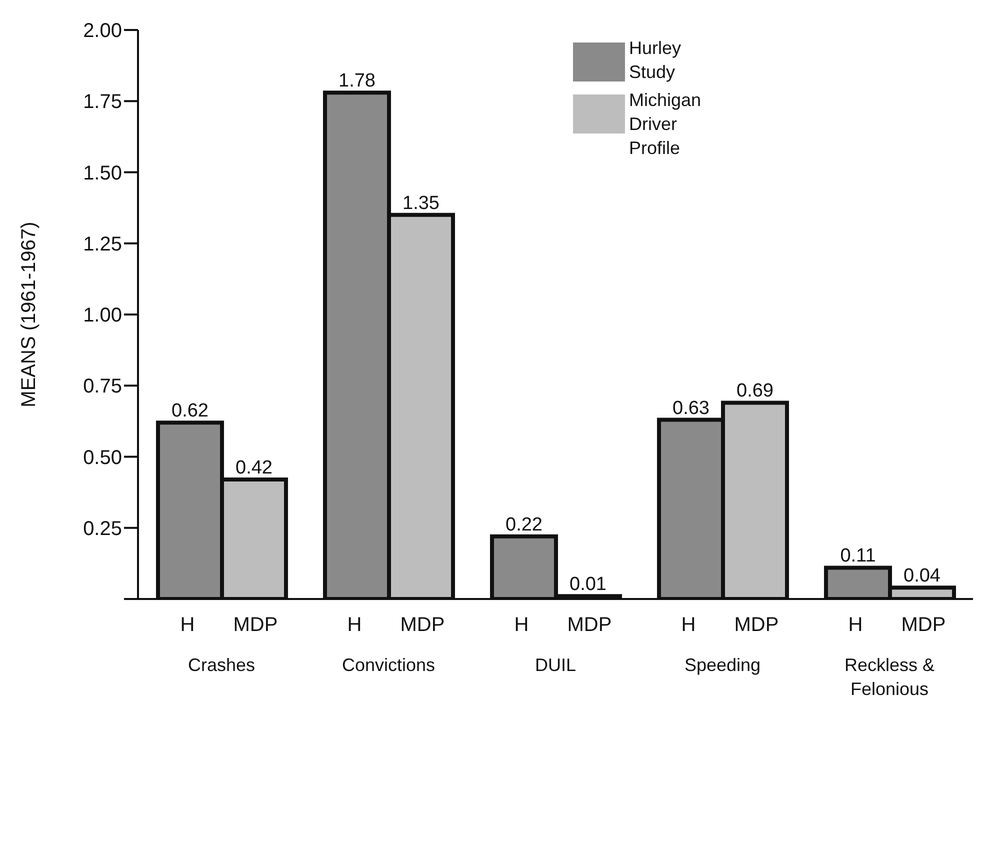  What do you see at coordinates (588, 585) in the screenshot?
I see `data-label: 0.01` at bounding box center [588, 585].